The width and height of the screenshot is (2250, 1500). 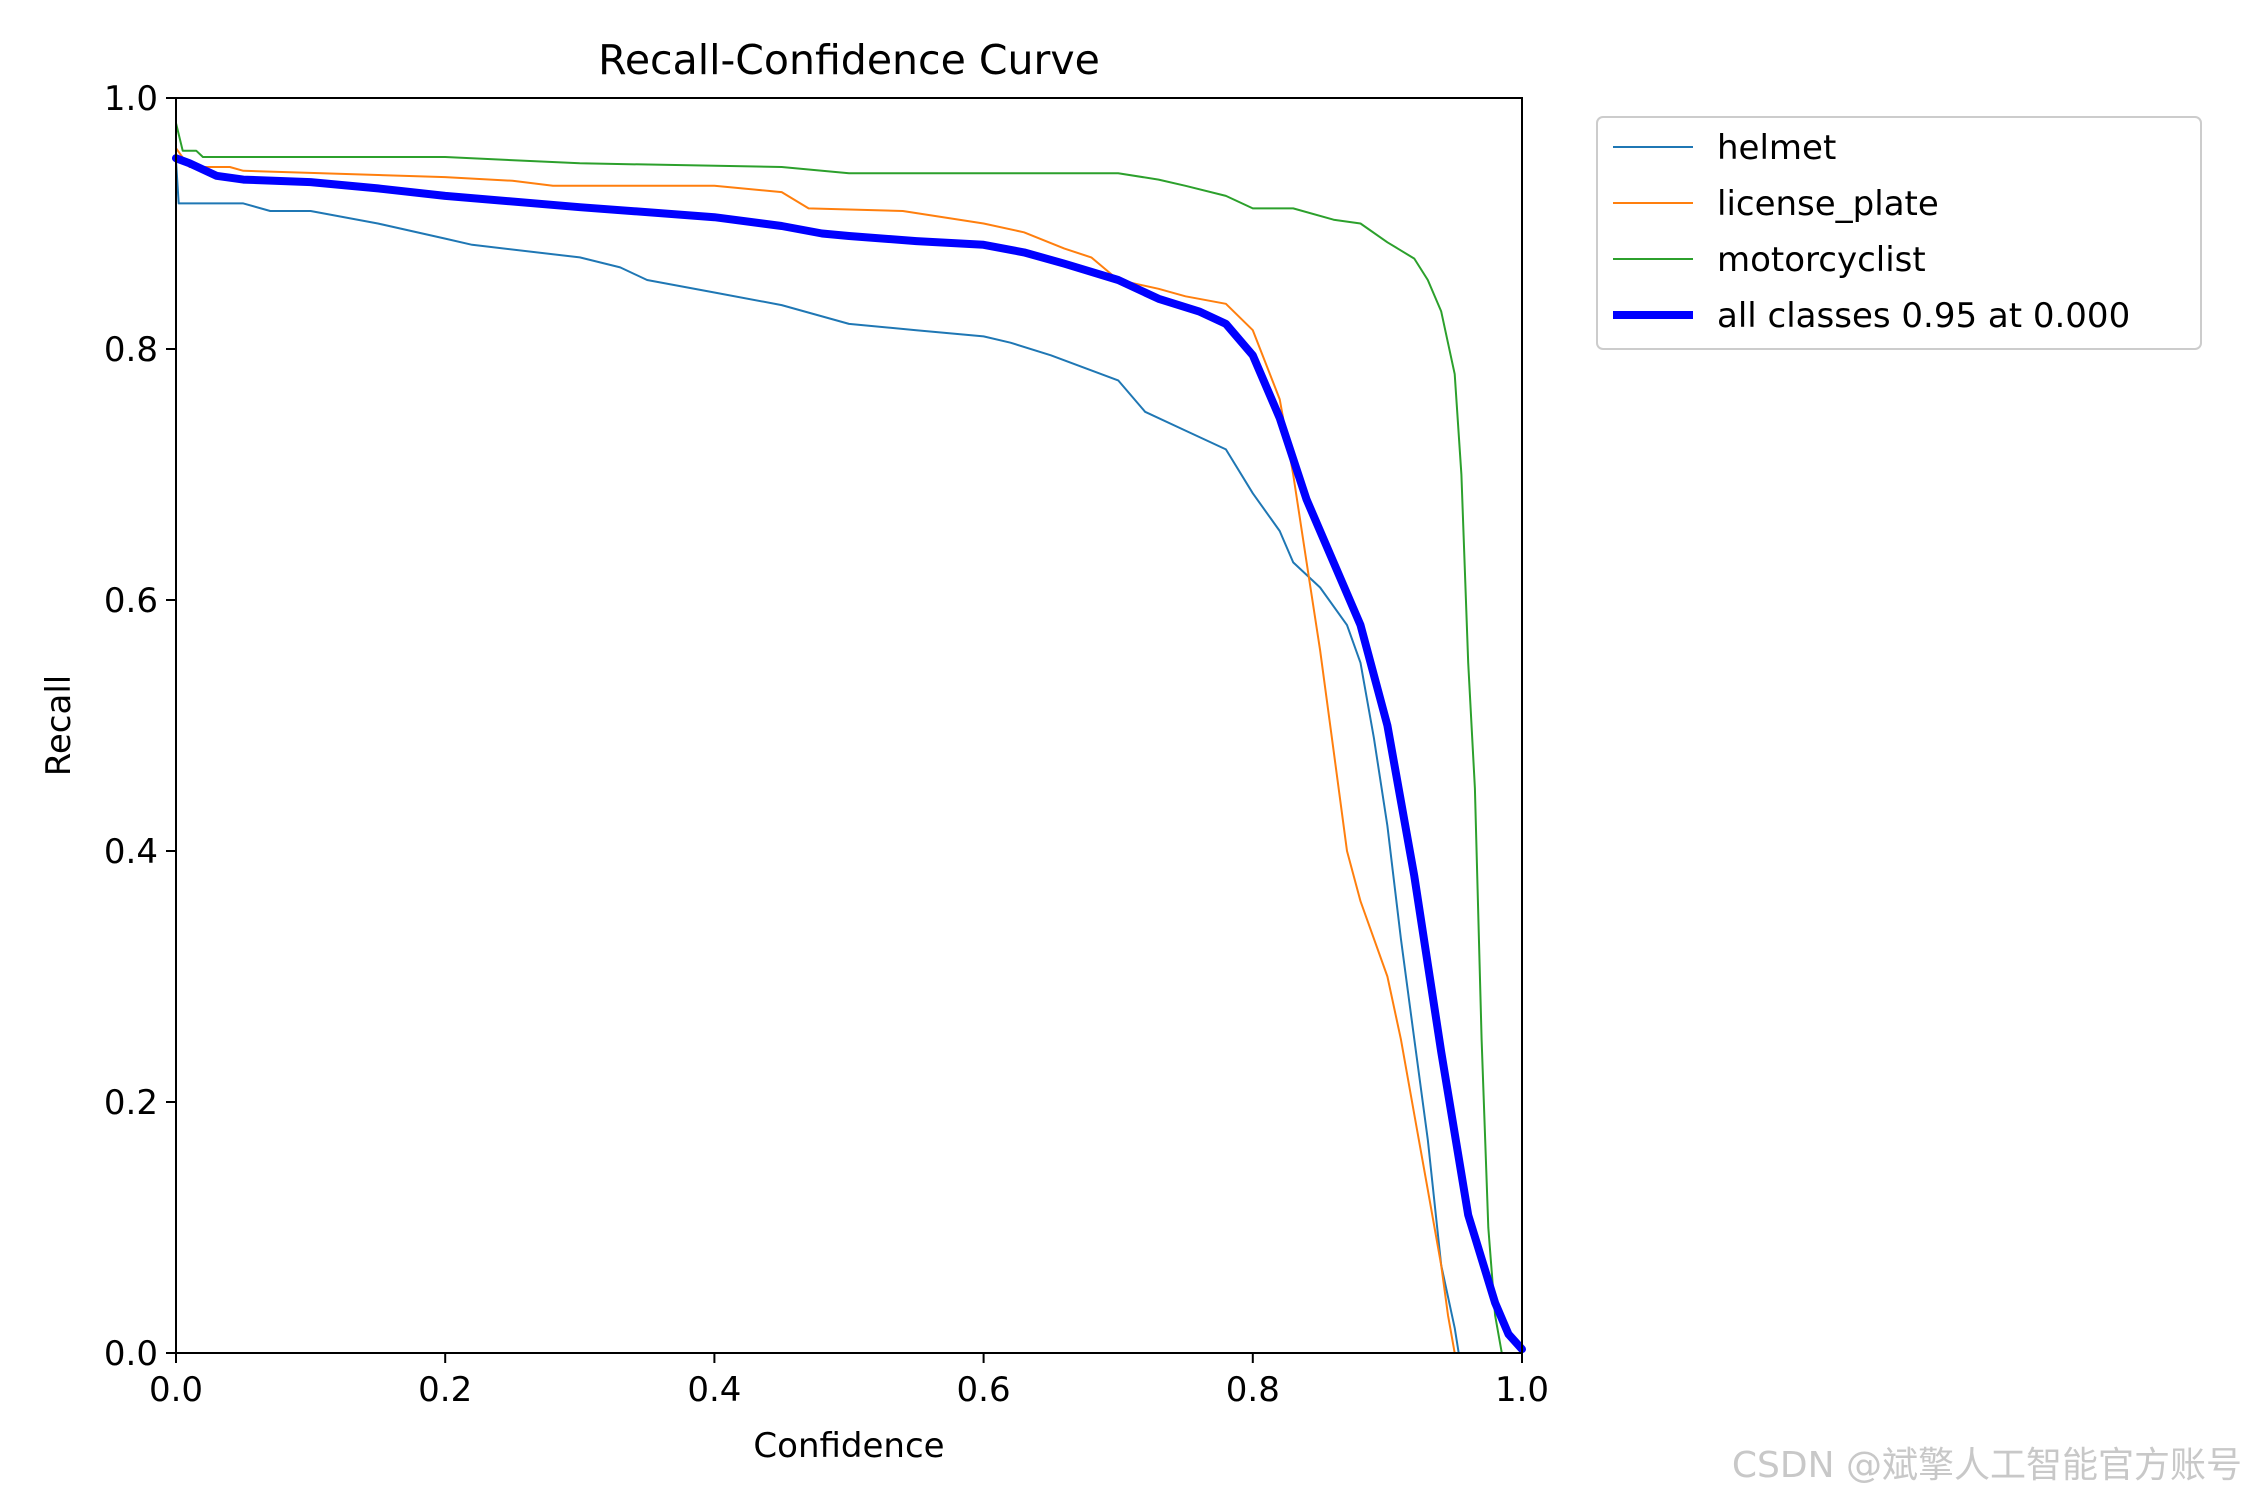 What do you see at coordinates (131, 852) in the screenshot?
I see `y-tick-label: 0.4` at bounding box center [131, 852].